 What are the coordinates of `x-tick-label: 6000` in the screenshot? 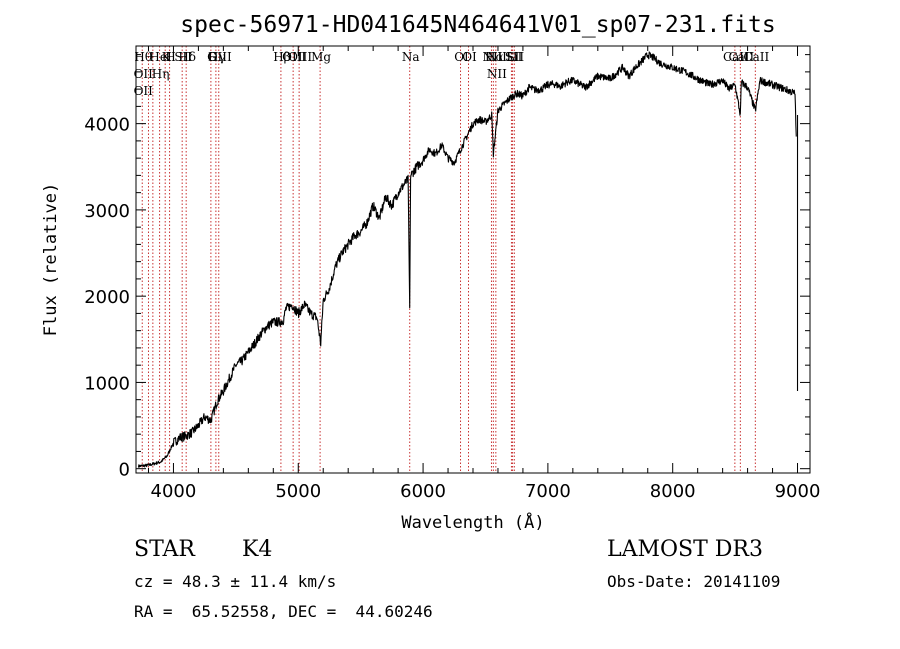 It's located at (423, 491).